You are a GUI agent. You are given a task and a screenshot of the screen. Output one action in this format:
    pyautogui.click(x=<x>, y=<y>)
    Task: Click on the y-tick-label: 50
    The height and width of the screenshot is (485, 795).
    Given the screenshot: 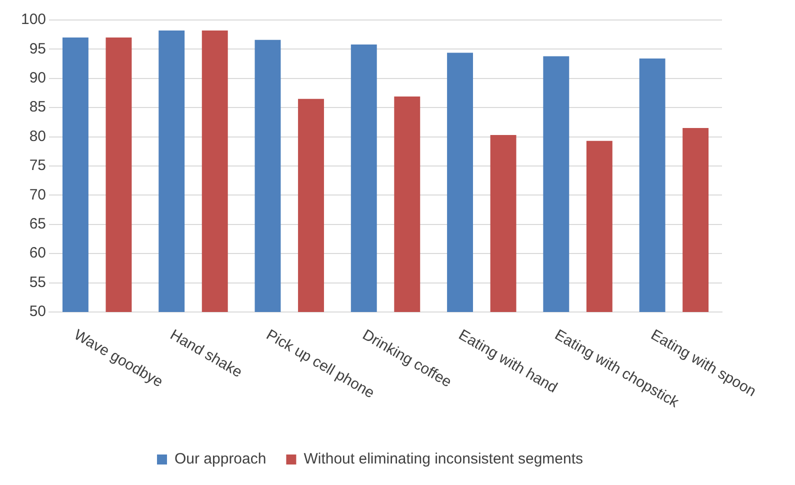 What is the action you would take?
    pyautogui.click(x=37, y=311)
    